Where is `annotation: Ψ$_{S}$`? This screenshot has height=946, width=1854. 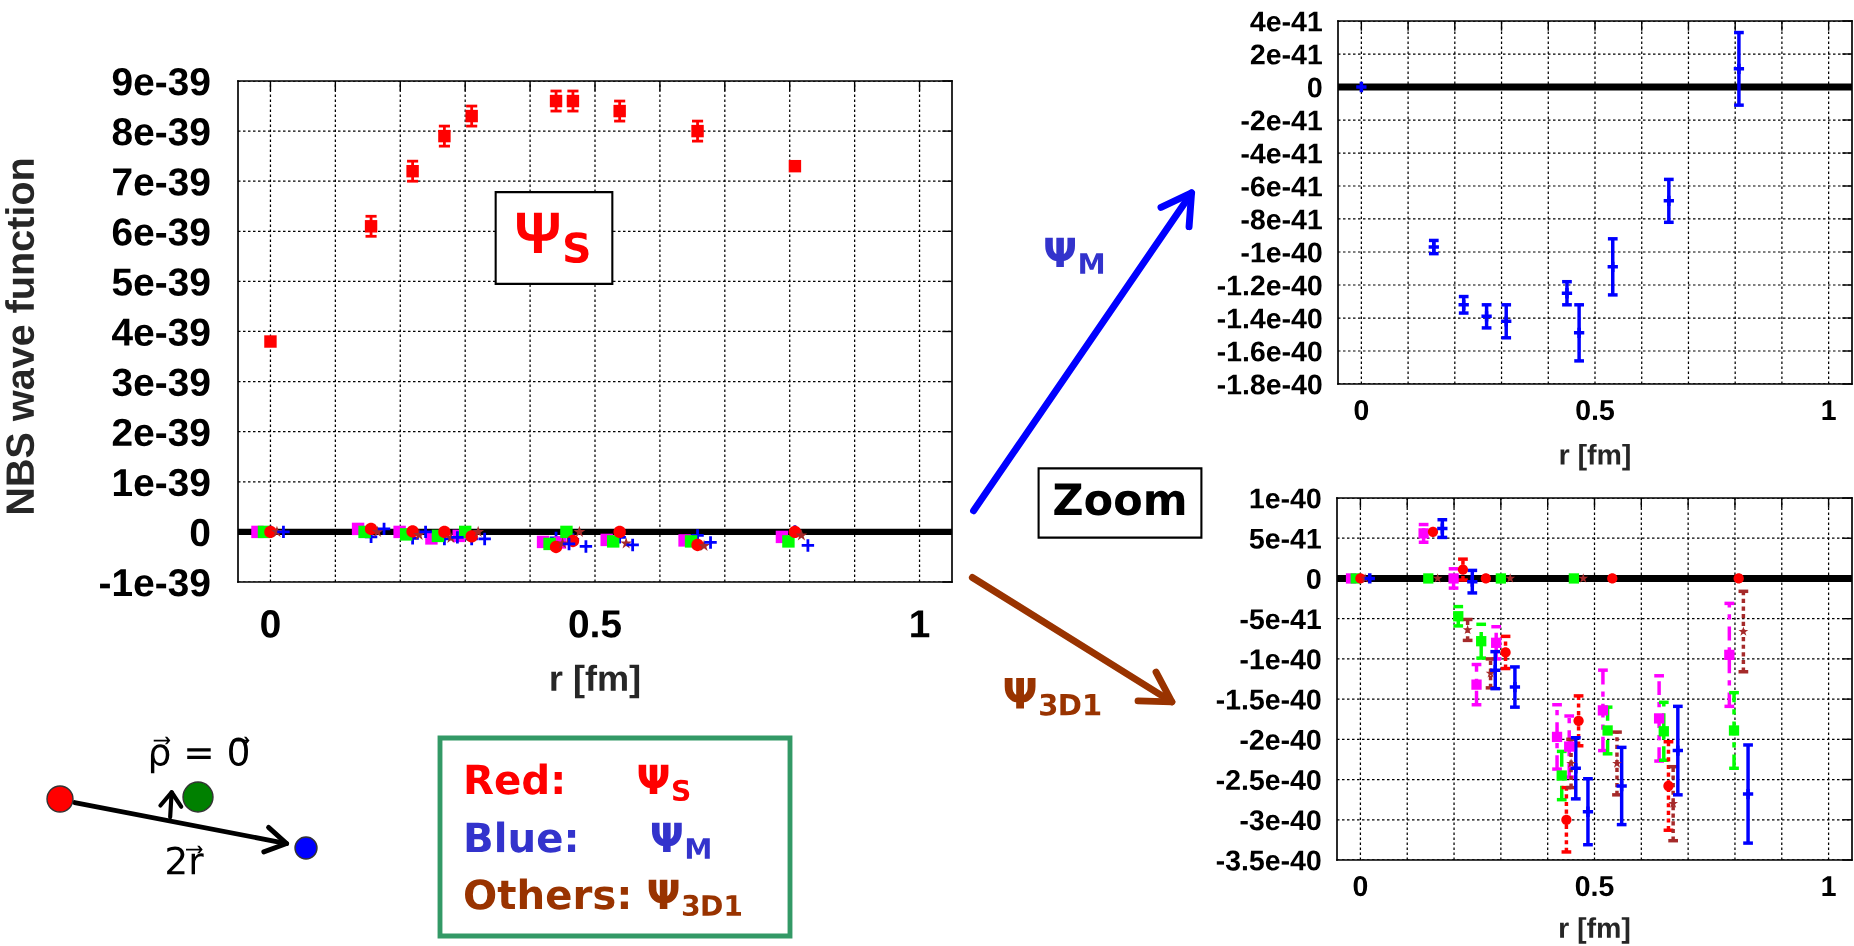 annotation: Ψ$_{S}$ is located at coordinates (553, 238).